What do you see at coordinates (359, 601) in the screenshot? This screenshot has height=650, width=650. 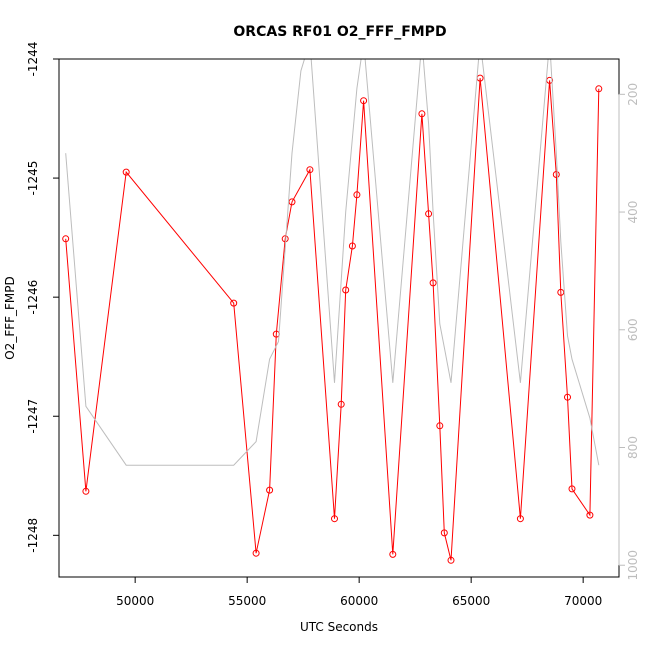 I see `x-tick-label: 60000` at bounding box center [359, 601].